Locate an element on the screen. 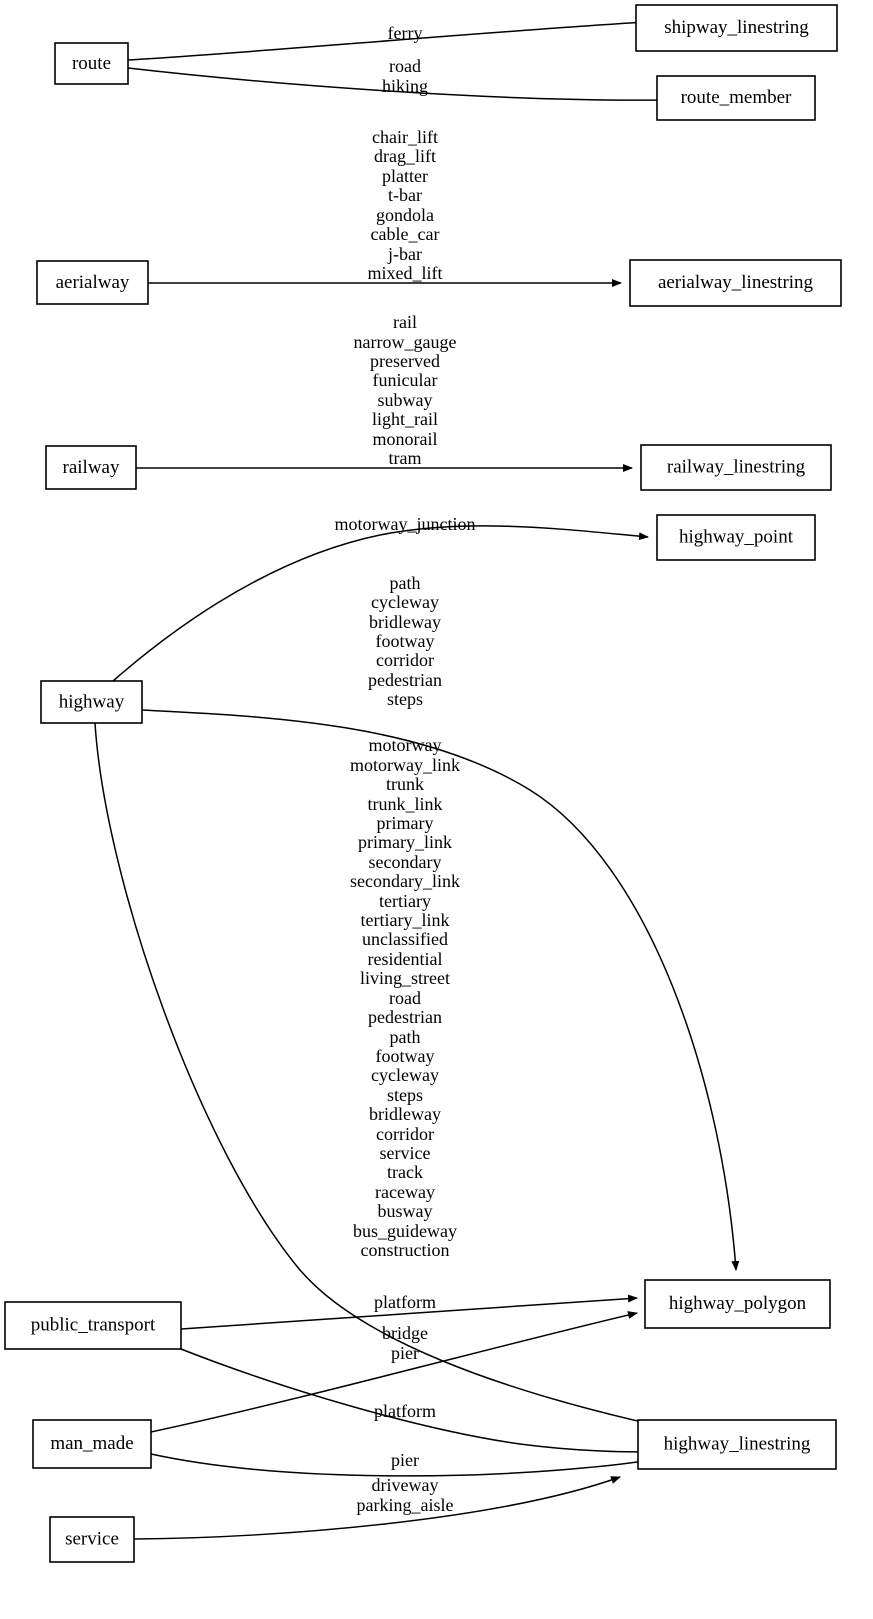 This screenshot has height=1619, width=873. edge-label-j-bar: j-bar is located at coordinates (404, 254).